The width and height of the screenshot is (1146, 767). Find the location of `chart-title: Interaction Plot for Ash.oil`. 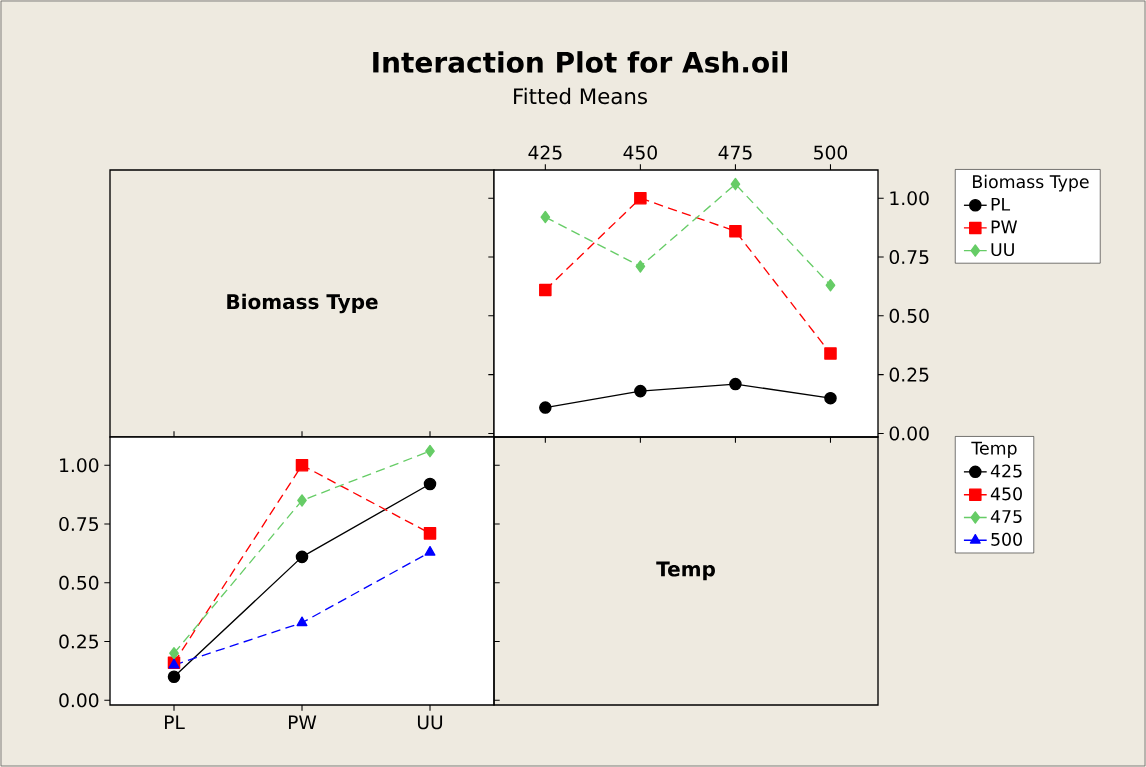

chart-title: Interaction Plot for Ash.oil is located at coordinates (580, 62).